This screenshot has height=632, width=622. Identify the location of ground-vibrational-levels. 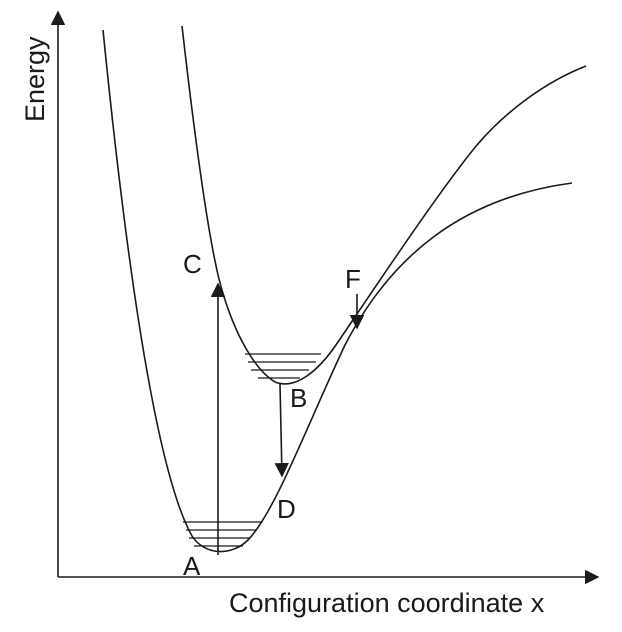
(222, 534).